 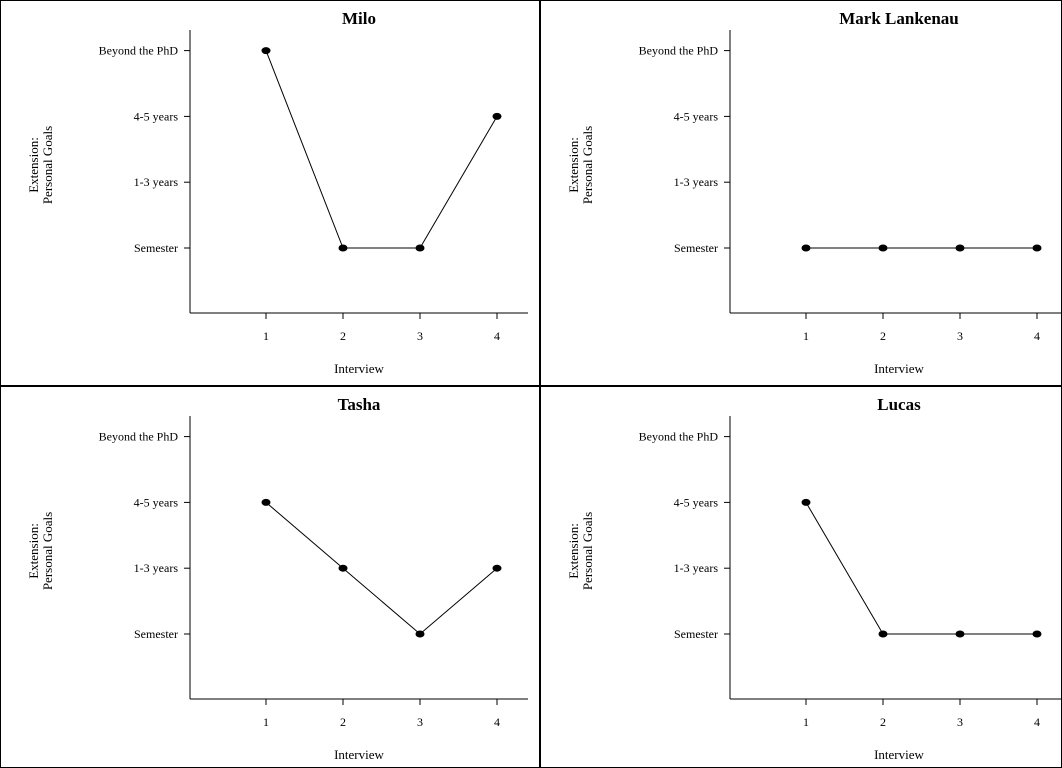 What do you see at coordinates (899, 404) in the screenshot?
I see `chart-title: Lucas` at bounding box center [899, 404].